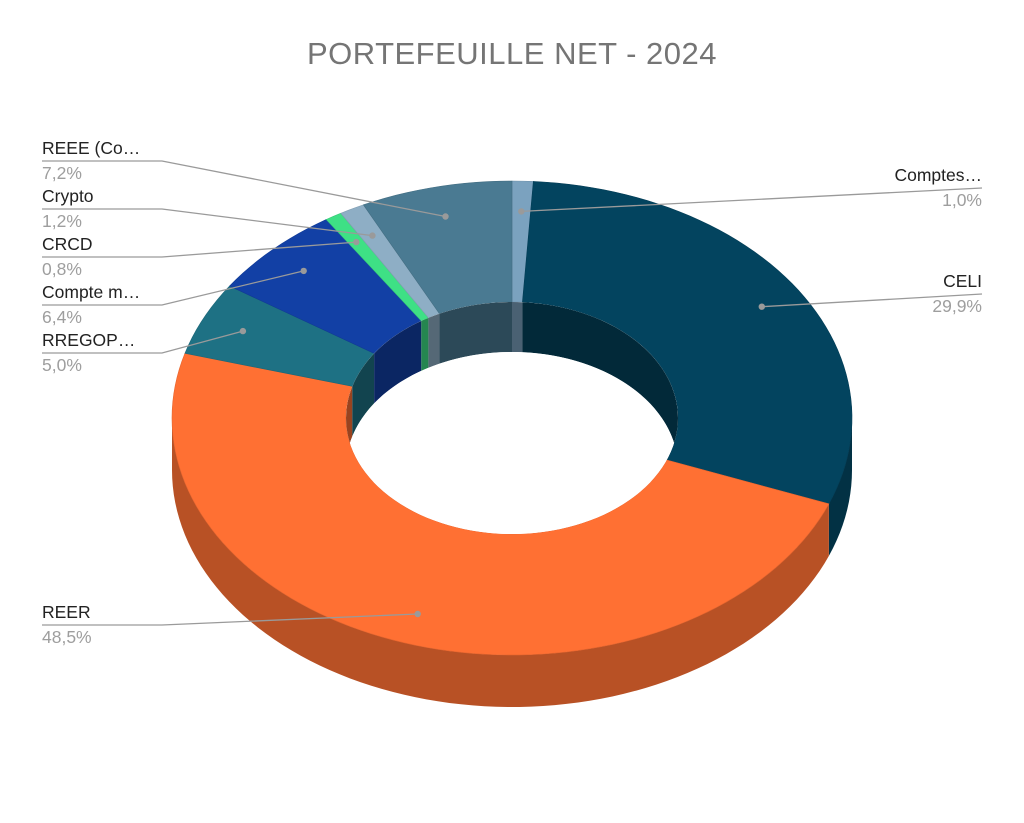 The height and width of the screenshot is (823, 1024). I want to click on donut-inner-wall-visible, so click(512, 385).